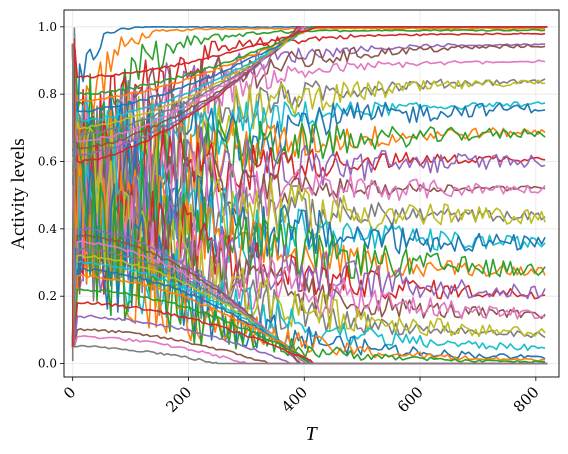  Describe the element at coordinates (311, 434) in the screenshot. I see `x-axis-label: T` at that location.